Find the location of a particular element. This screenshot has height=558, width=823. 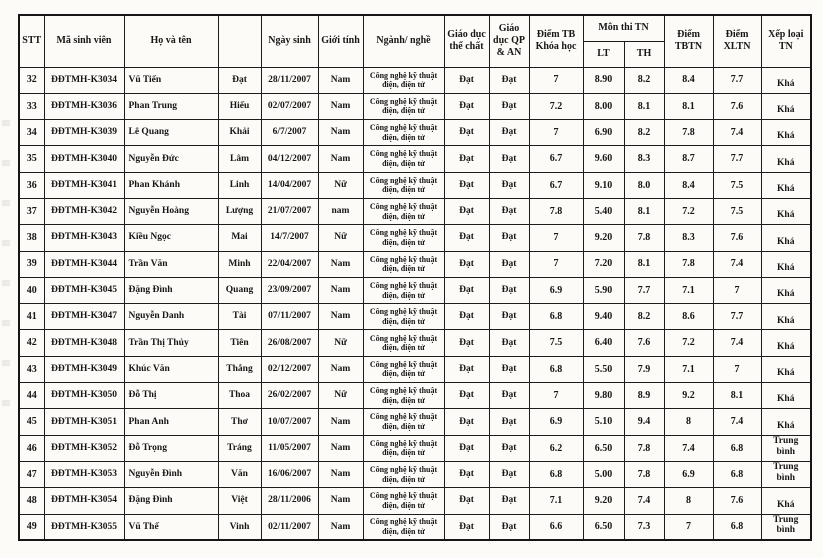

cell-given-name: Vinh is located at coordinates (239, 527).